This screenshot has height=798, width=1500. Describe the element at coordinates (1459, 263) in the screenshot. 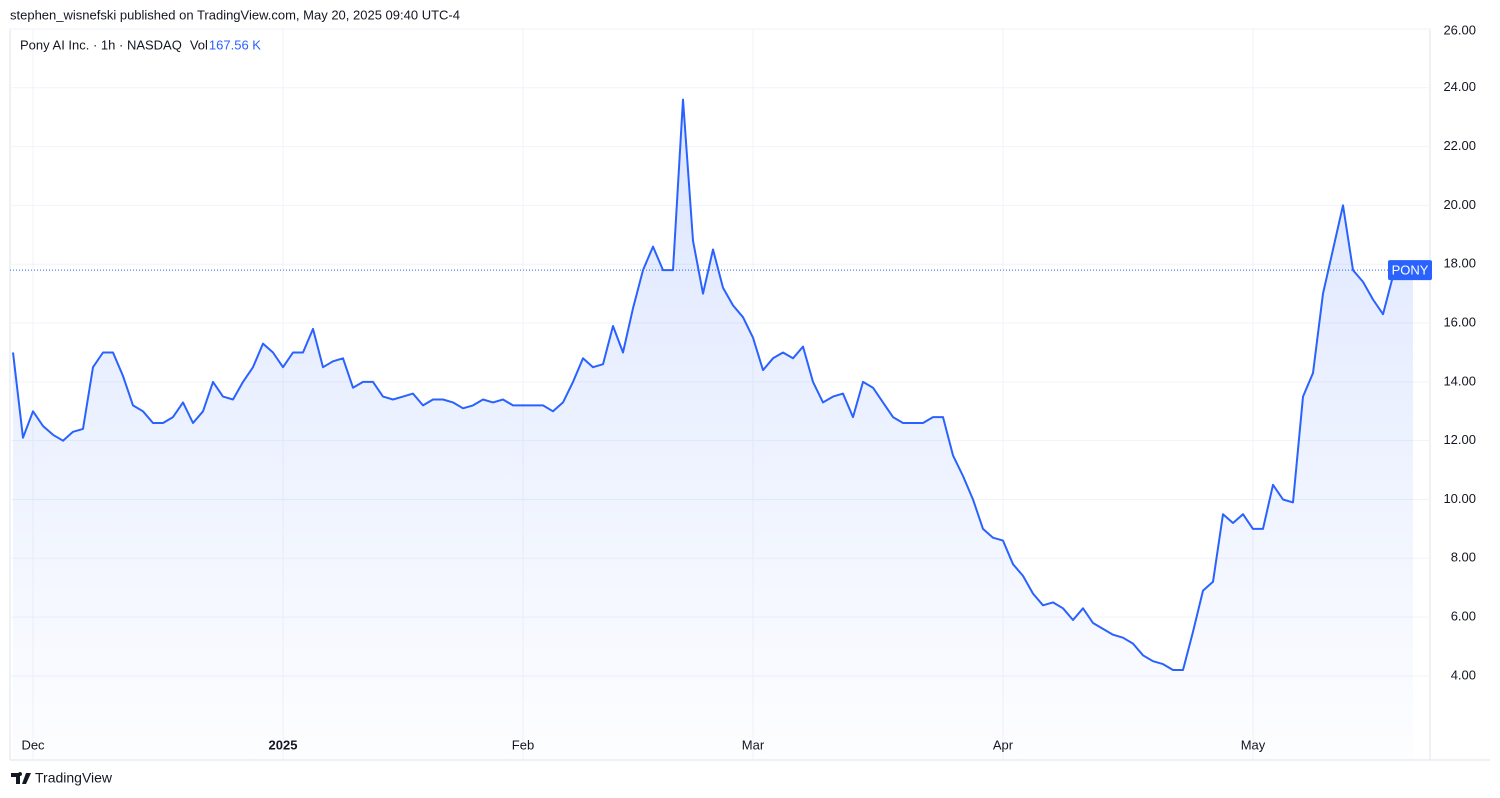

I see `y-tick-label: 18.00` at that location.